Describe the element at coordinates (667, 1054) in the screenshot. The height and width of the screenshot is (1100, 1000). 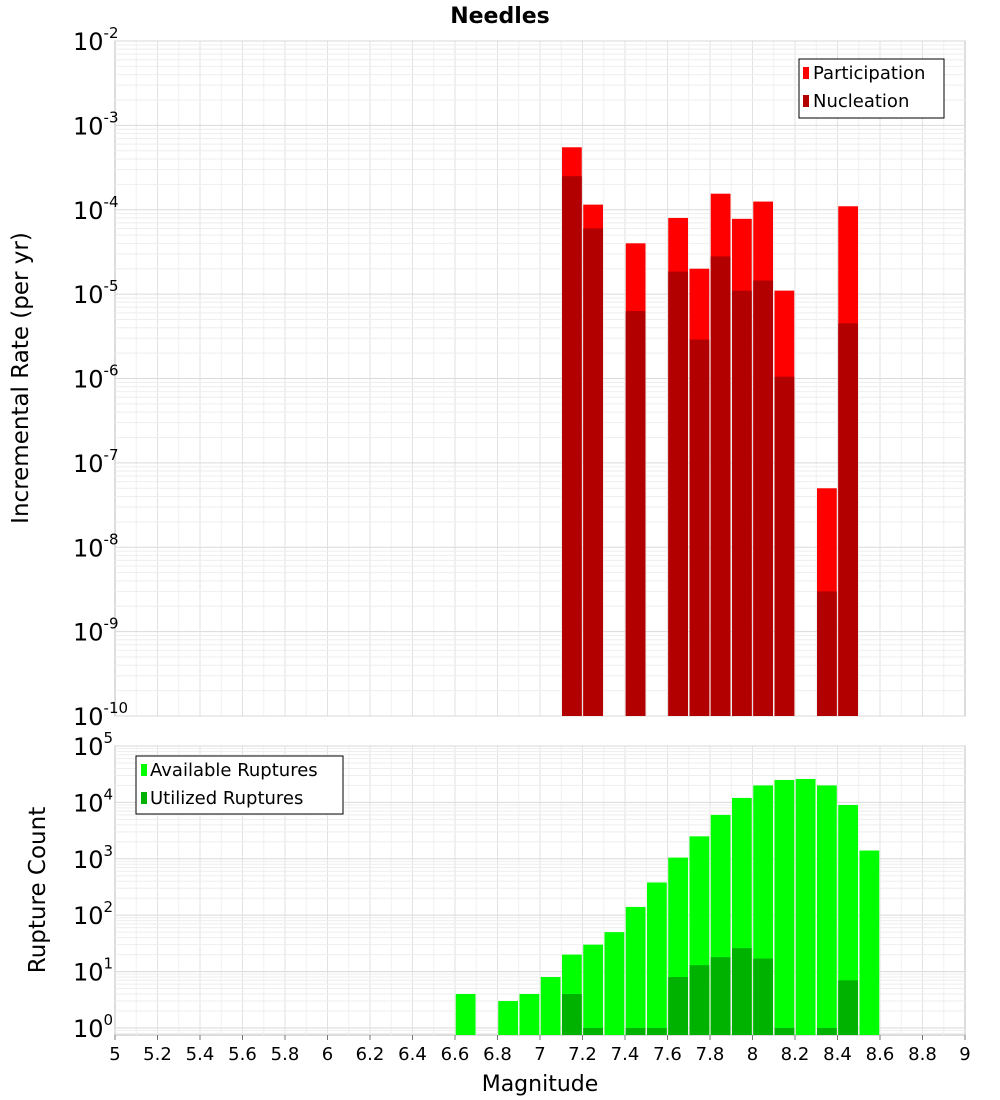
I see `x-tick-label: 7.6` at that location.